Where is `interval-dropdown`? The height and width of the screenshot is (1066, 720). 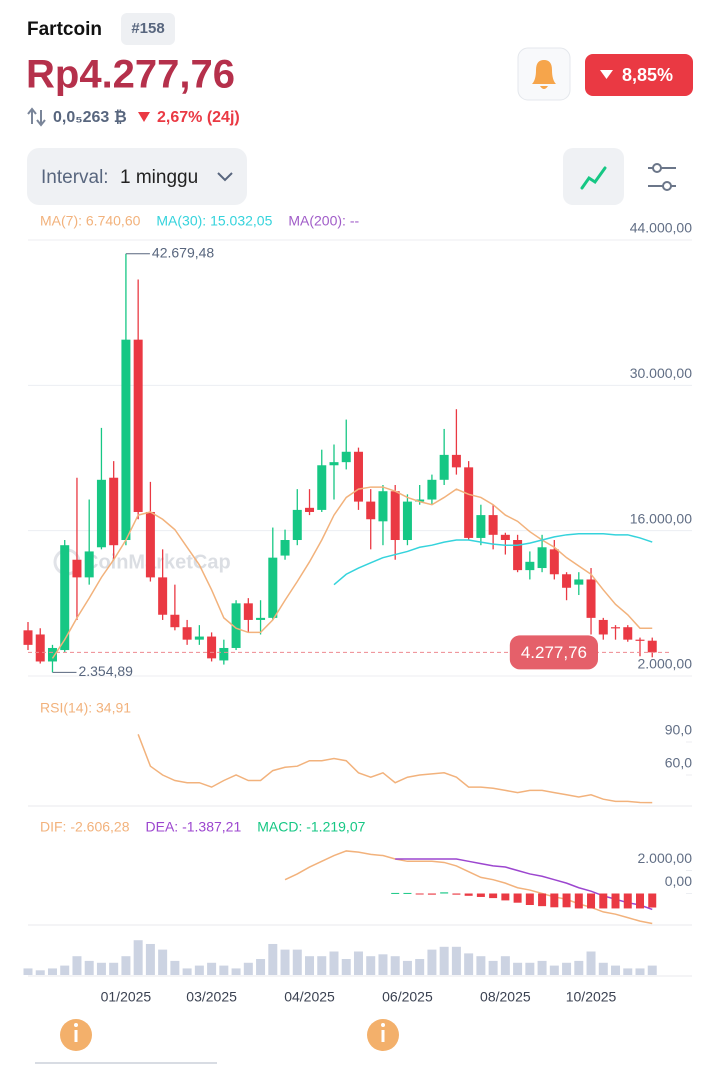
interval-dropdown is located at coordinates (137, 176).